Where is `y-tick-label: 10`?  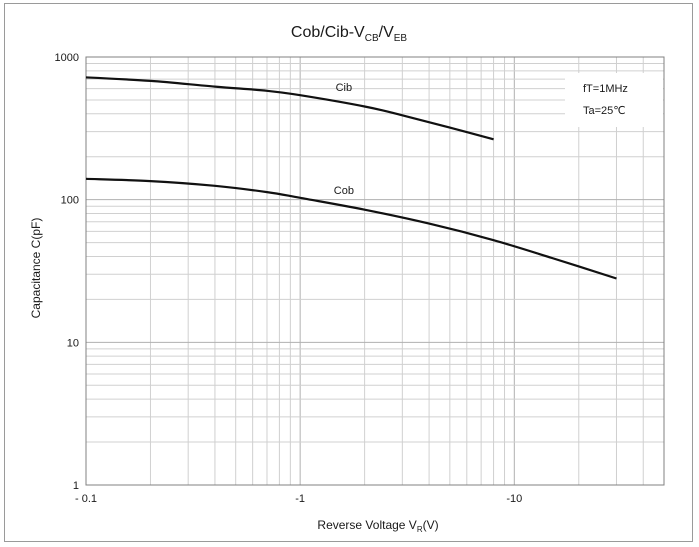
y-tick-label: 10 is located at coordinates (73, 343).